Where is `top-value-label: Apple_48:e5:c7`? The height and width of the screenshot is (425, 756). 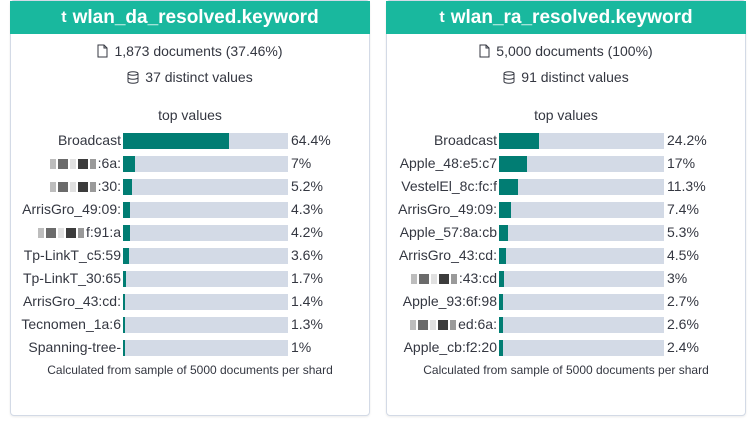 top-value-label: Apple_48:e5:c7 is located at coordinates (441, 163).